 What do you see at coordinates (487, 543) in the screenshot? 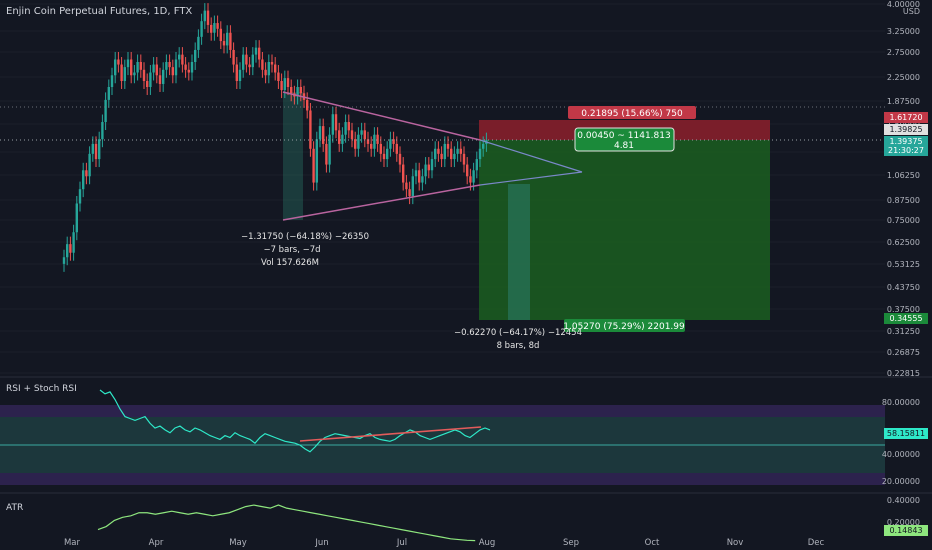
I see `time-tick-label: Aug` at bounding box center [487, 543].